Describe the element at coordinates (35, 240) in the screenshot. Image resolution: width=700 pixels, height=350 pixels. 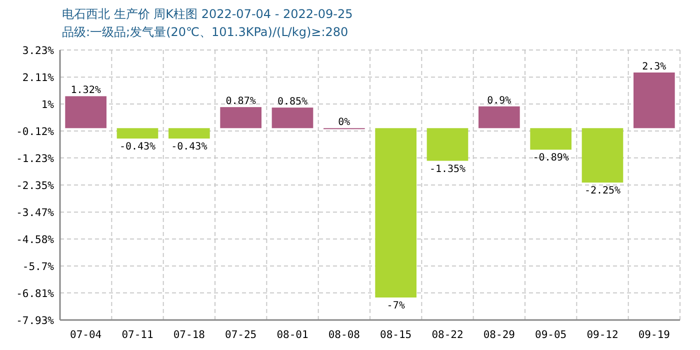
I see `y-tick-label: -4.58%` at that location.